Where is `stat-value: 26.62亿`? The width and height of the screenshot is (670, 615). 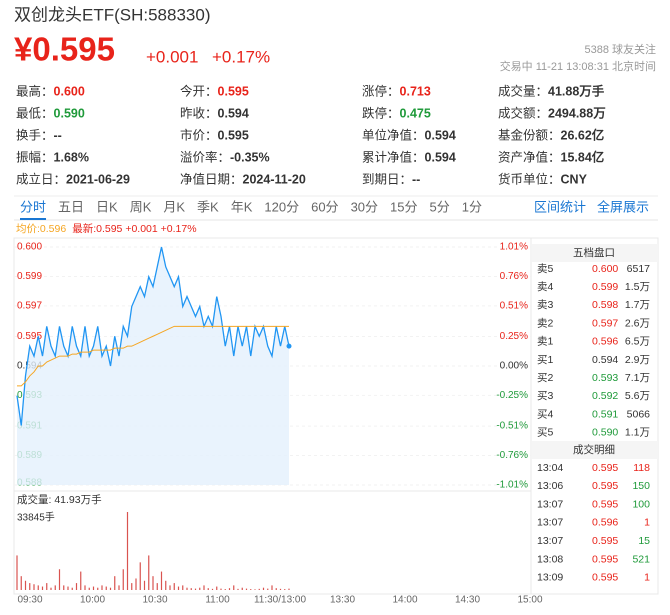
stat-value: 26.62亿 is located at coordinates (583, 134).